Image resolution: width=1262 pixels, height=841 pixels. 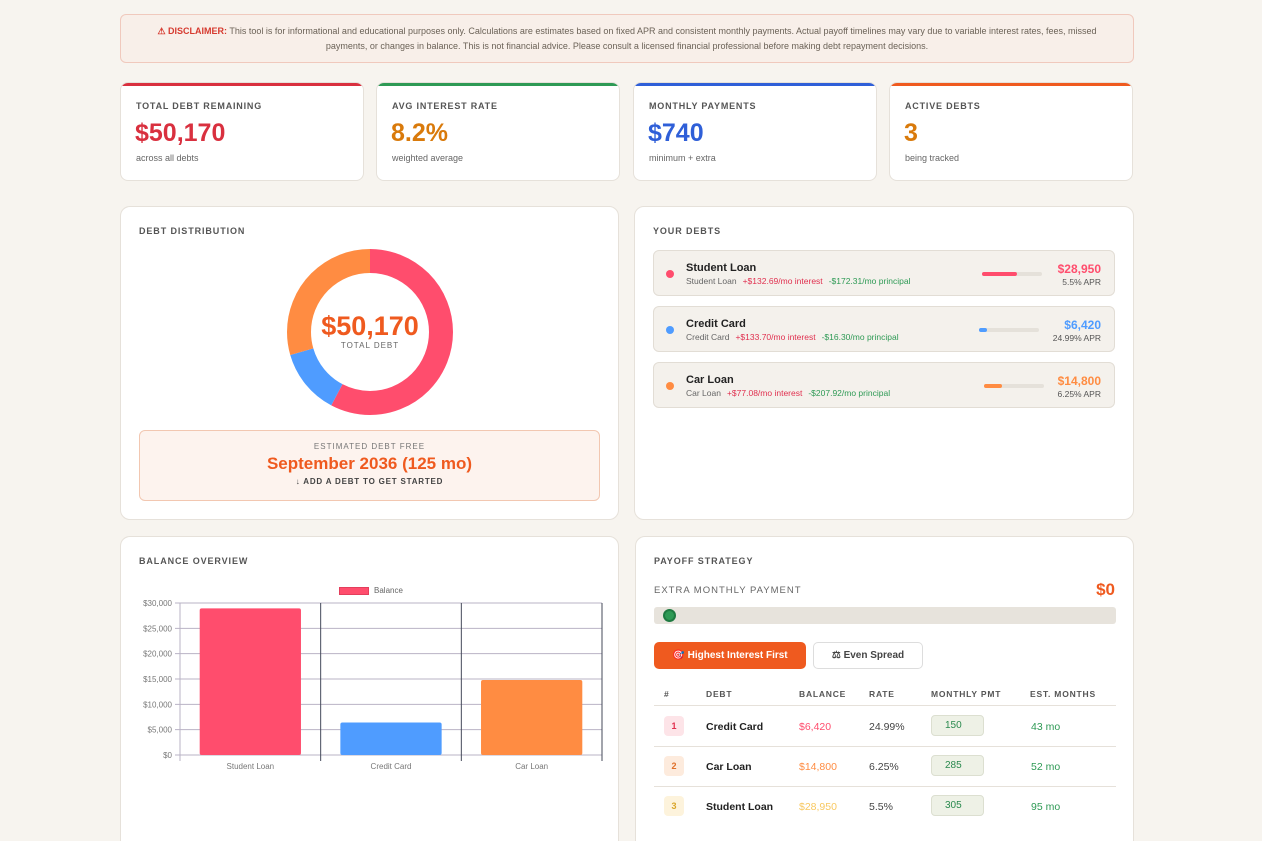 What do you see at coordinates (704, 561) in the screenshot?
I see `card-title: PAYOFF STRATEGY` at bounding box center [704, 561].